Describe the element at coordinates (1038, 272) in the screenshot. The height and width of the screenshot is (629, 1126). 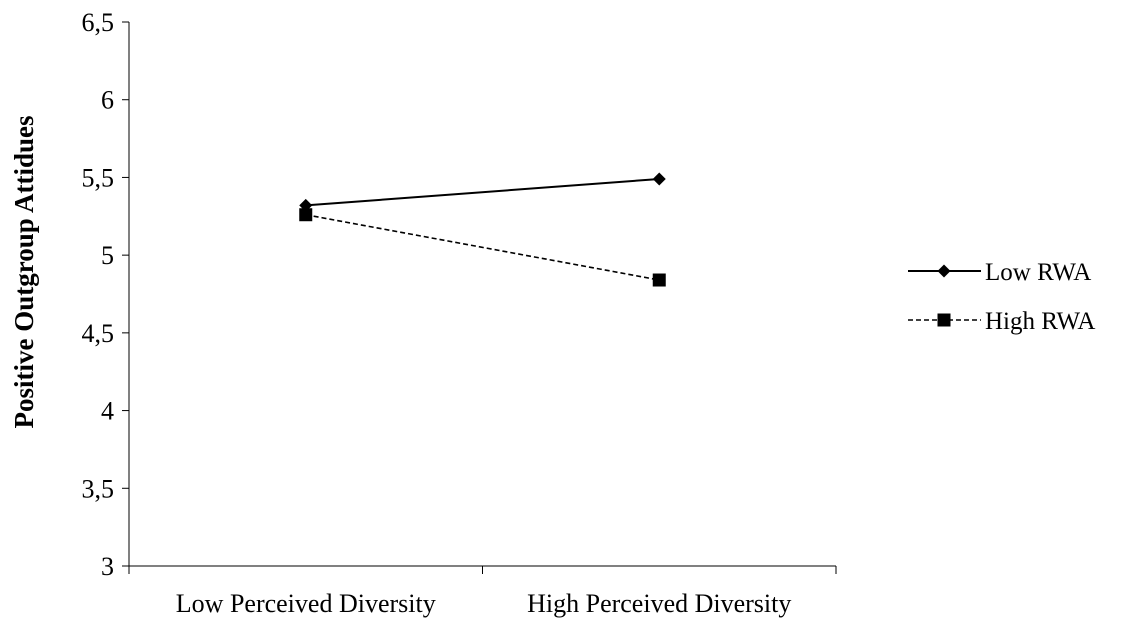
I see `legend-label-1: Low RWA` at that location.